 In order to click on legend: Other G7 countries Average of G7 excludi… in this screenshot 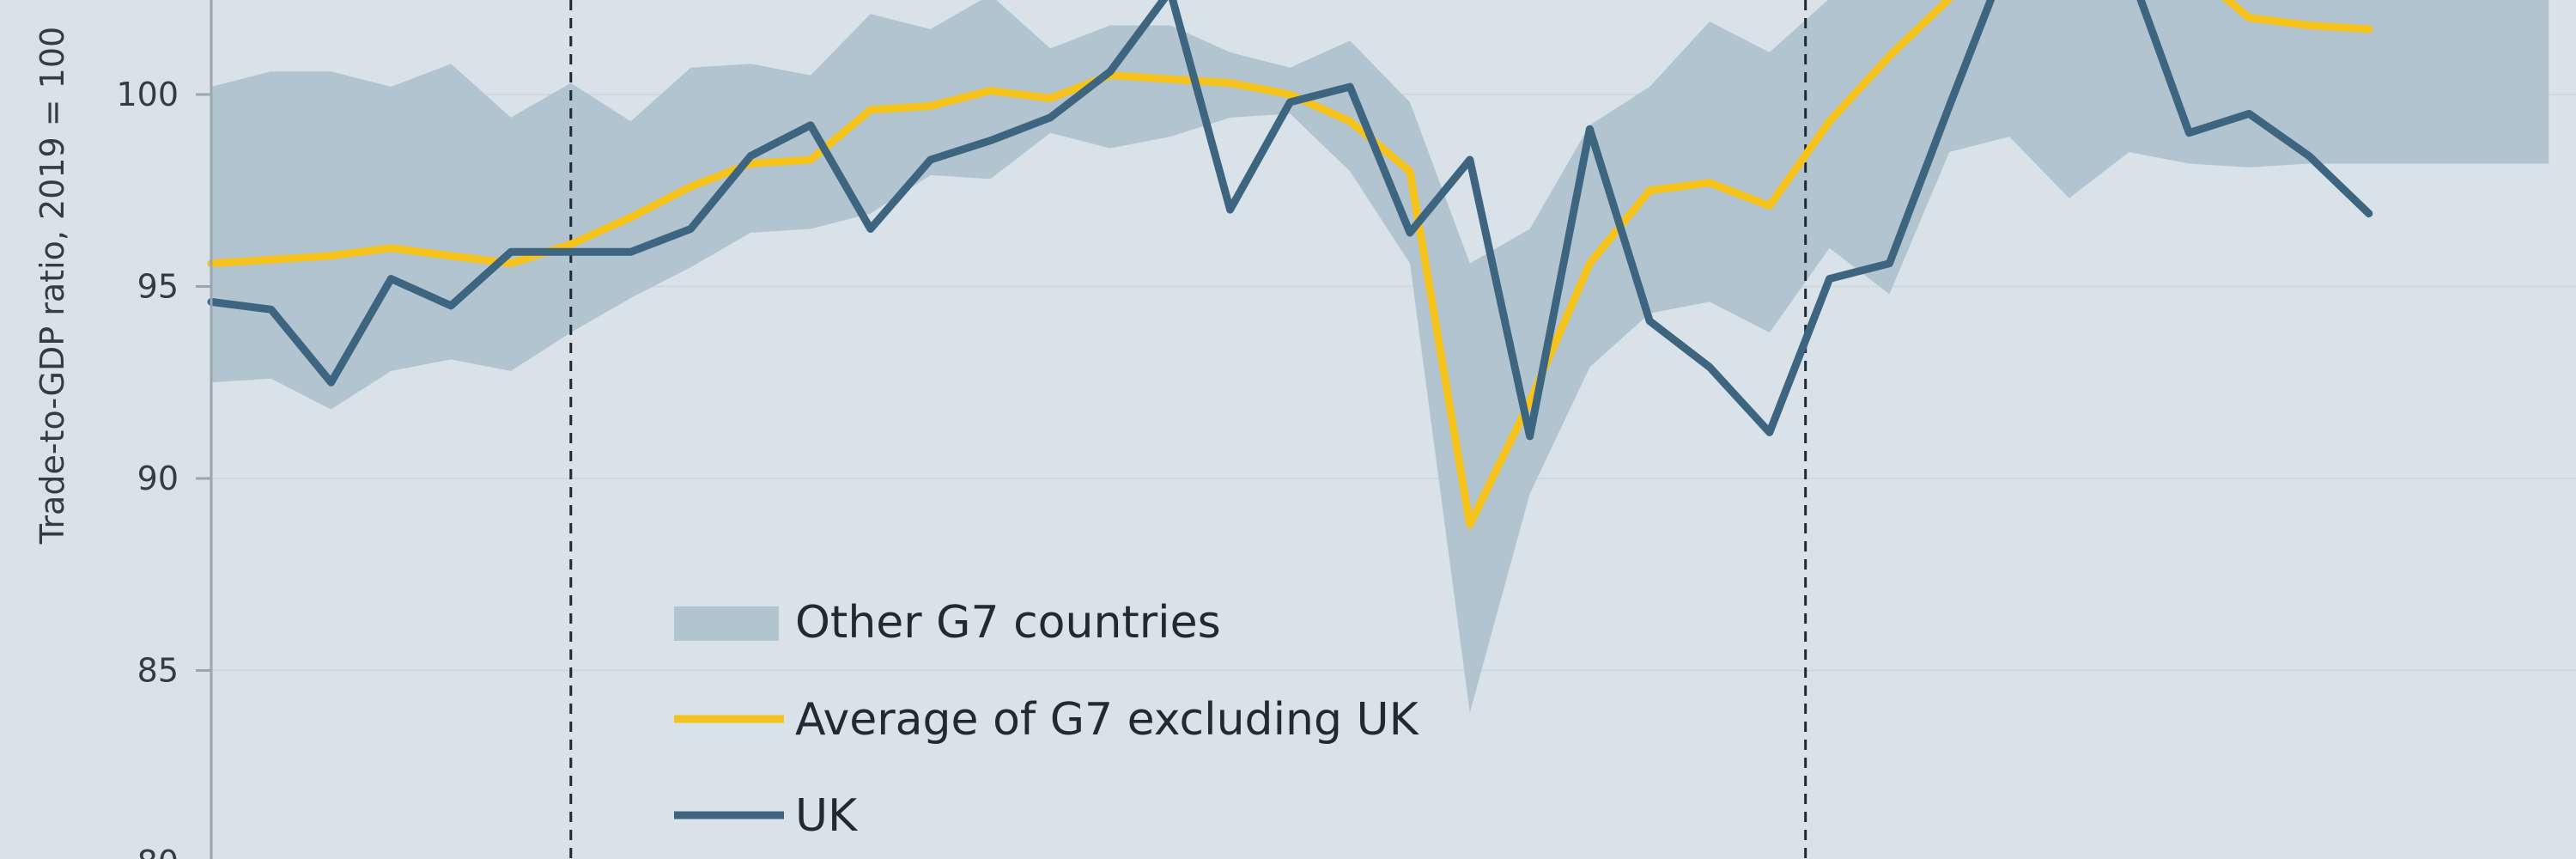, I will do `click(1047, 720)`.